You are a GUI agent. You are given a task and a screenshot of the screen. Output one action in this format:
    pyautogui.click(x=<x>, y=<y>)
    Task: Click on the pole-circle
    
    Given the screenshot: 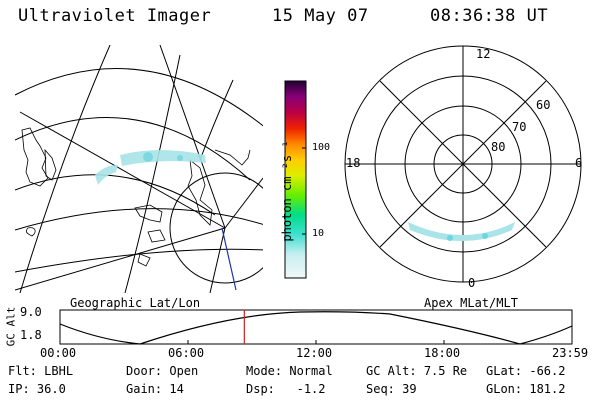 What is the action you would take?
    pyautogui.click(x=216, y=228)
    